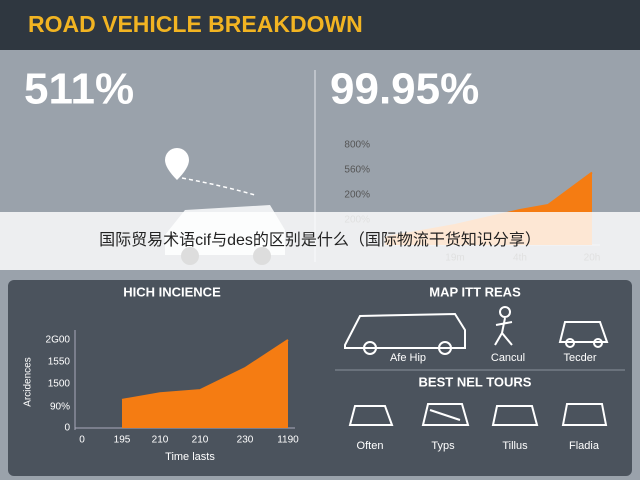 The width and height of the screenshot is (640, 480). I want to click on area-line, so click(205, 370).